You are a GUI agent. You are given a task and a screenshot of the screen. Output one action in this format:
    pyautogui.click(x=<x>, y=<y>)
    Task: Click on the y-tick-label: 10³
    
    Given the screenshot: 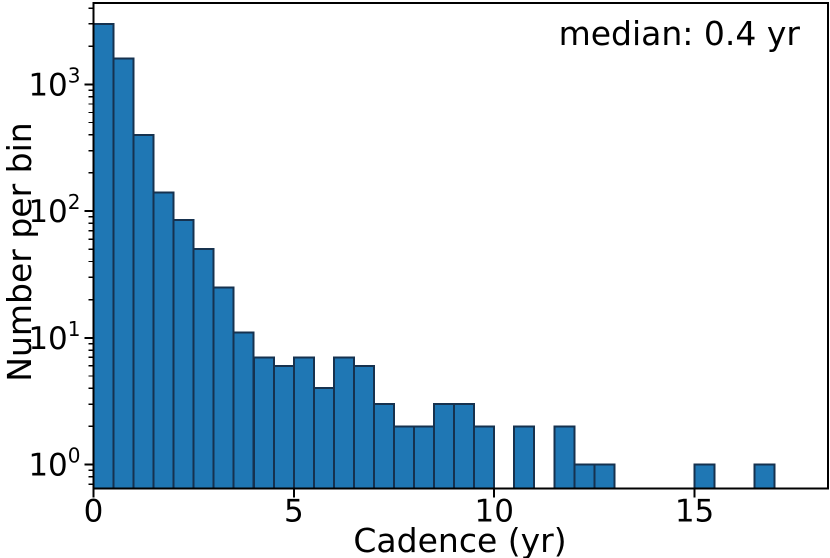 What is the action you would take?
    pyautogui.click(x=54, y=83)
    